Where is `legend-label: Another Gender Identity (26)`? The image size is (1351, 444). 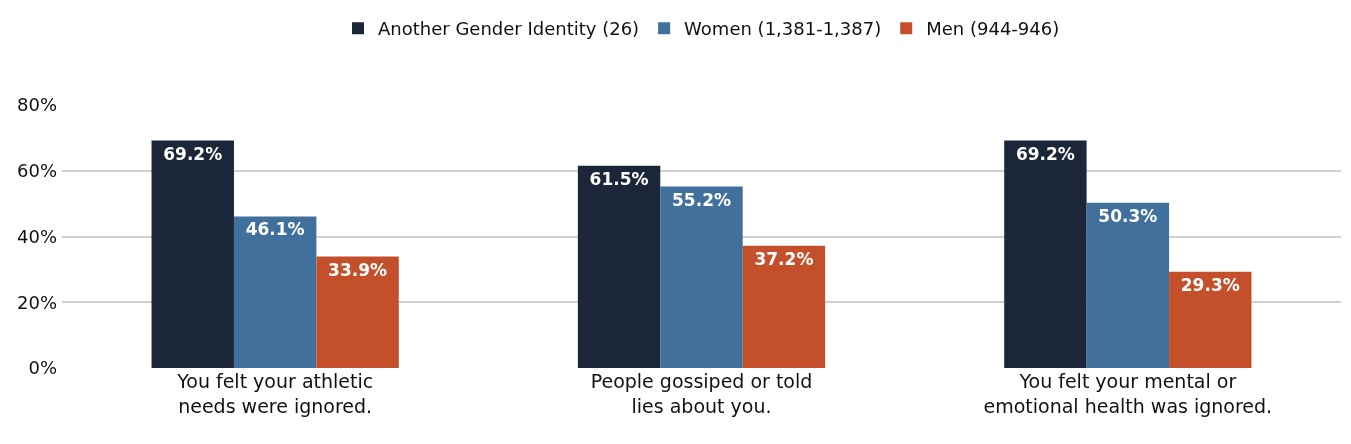
legend-label: Another Gender Identity (26) is located at coordinates (509, 29).